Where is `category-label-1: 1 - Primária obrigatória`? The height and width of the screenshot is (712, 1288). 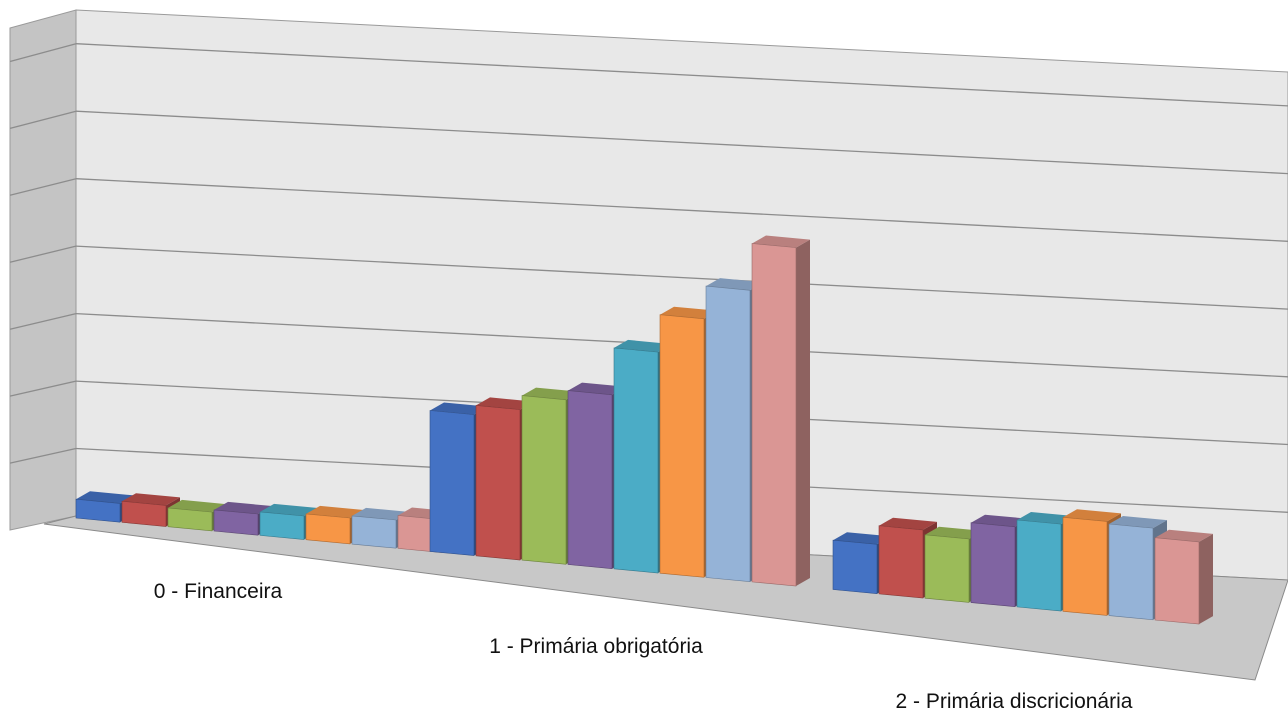 category-label-1: 1 - Primária obrigatória is located at coordinates (596, 646).